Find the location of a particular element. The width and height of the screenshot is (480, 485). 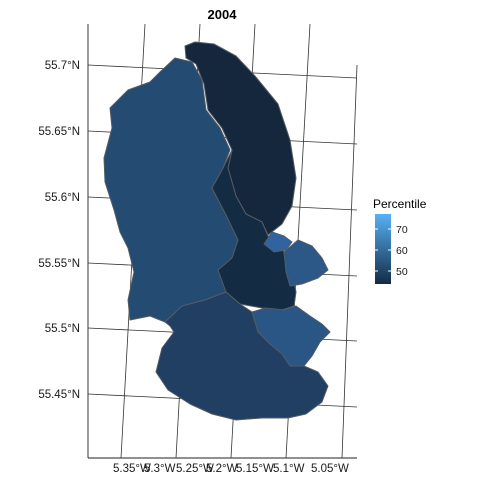

lon-label: 5.3°W is located at coordinates (160, 469).